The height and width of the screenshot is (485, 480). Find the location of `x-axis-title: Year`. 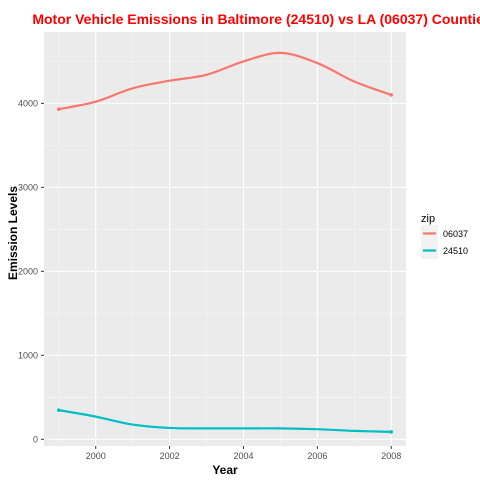

x-axis-title: Year is located at coordinates (225, 470).